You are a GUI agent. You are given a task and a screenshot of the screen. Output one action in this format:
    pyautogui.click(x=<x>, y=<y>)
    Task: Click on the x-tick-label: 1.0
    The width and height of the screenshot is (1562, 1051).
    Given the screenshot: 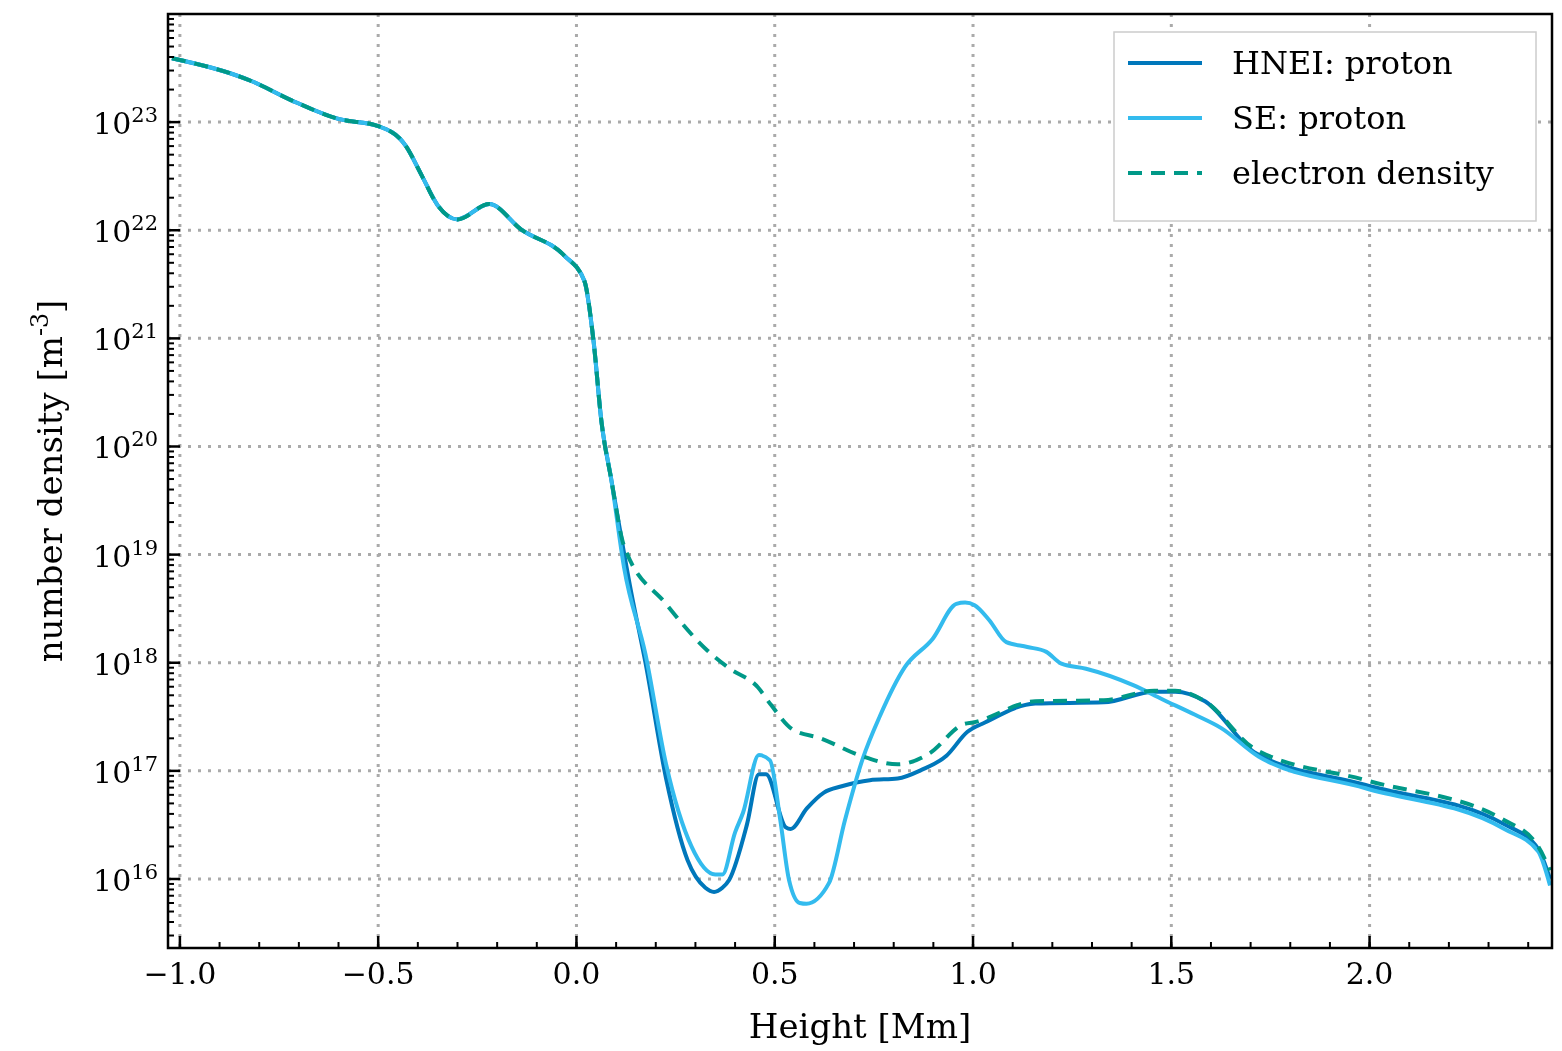 What is the action you would take?
    pyautogui.click(x=973, y=973)
    